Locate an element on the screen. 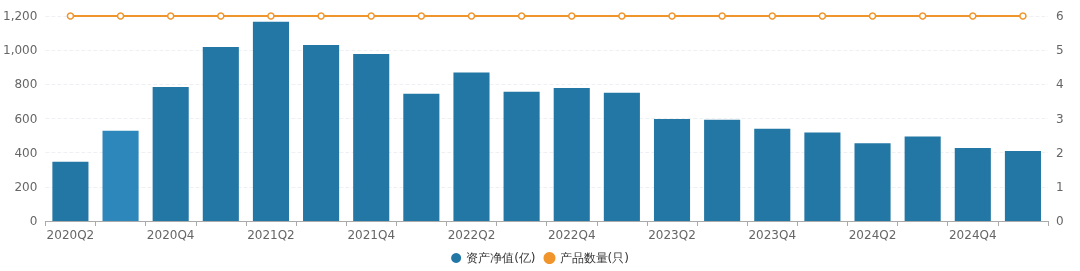 The height and width of the screenshot is (271, 1080). y-tick-label: 400 is located at coordinates (26, 152).